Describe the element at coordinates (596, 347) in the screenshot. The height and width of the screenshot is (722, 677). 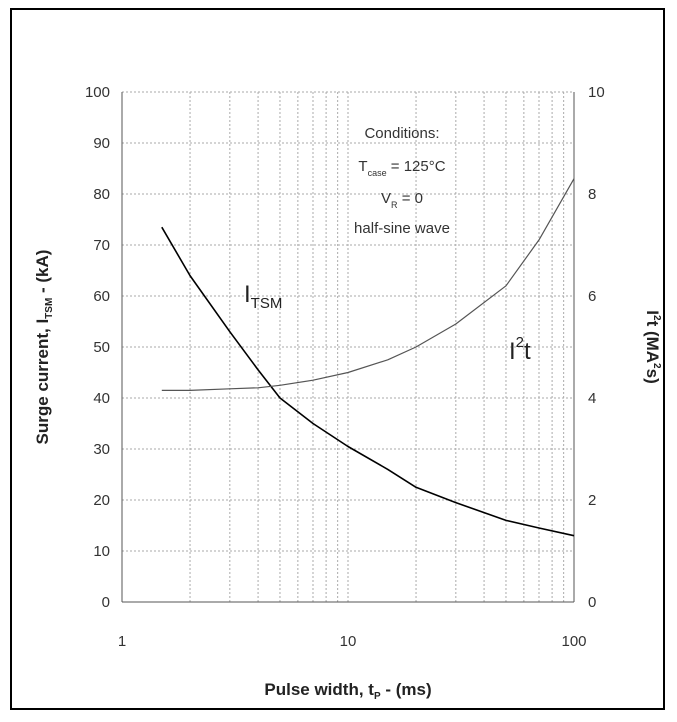
I see `y2-tick-labels: 0 2 4 6 8 10` at that location.